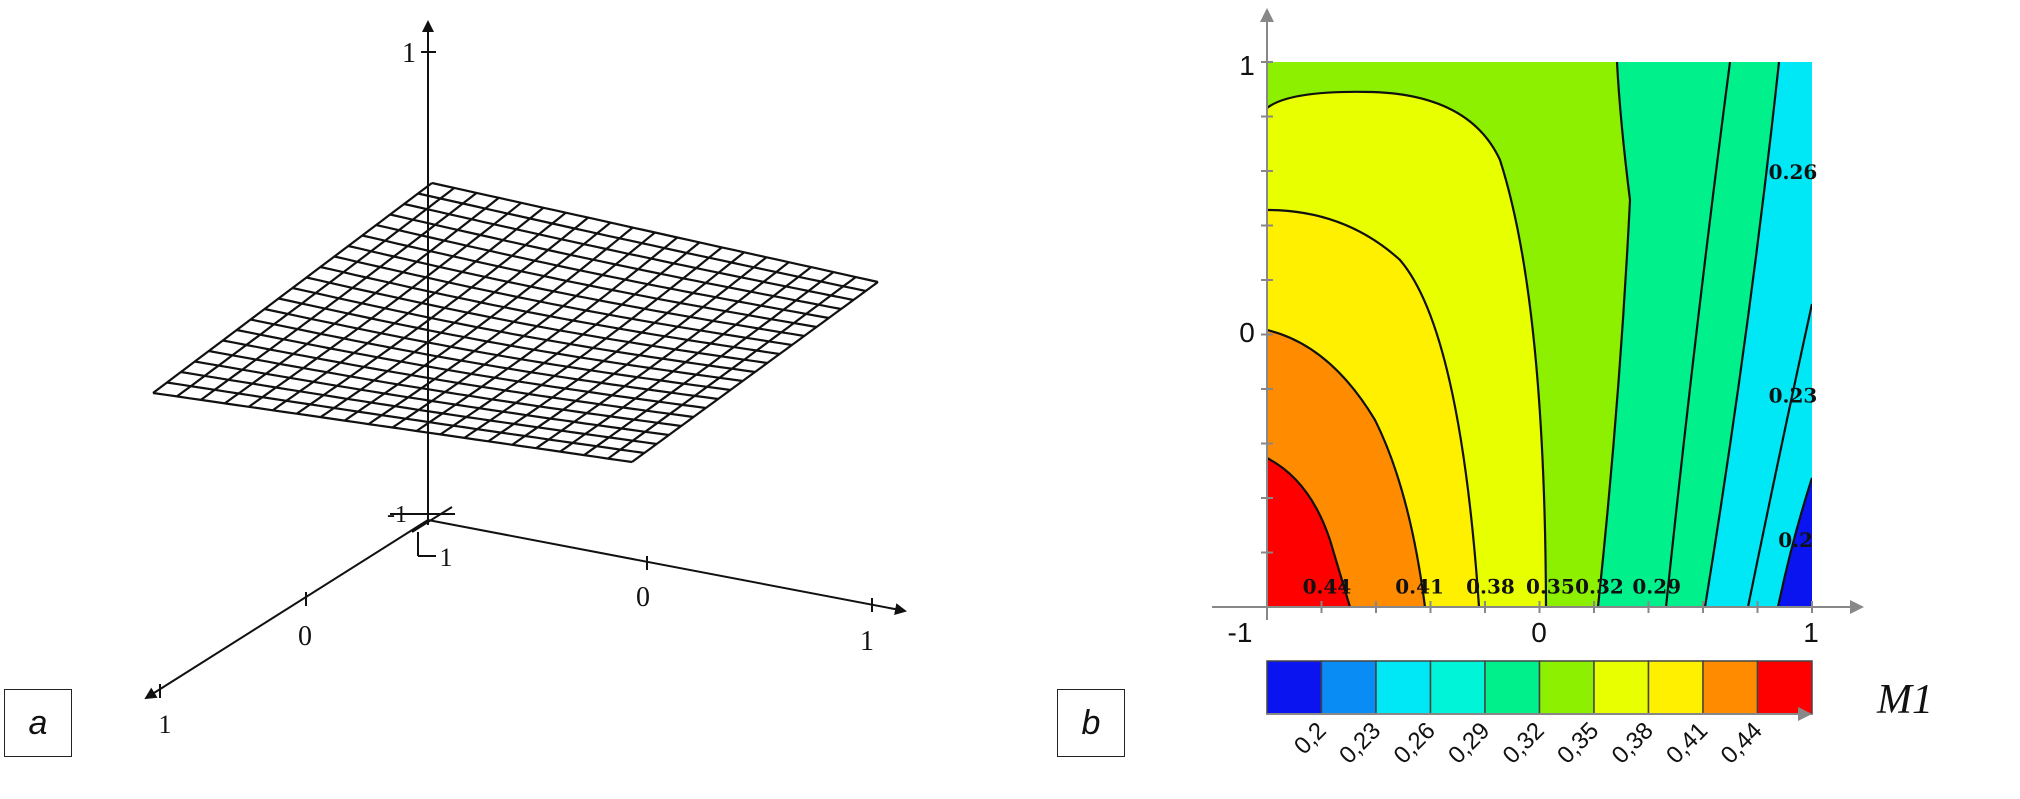  What do you see at coordinates (1793, 396) in the screenshot?
I see `contour-label: 0.23` at bounding box center [1793, 396].